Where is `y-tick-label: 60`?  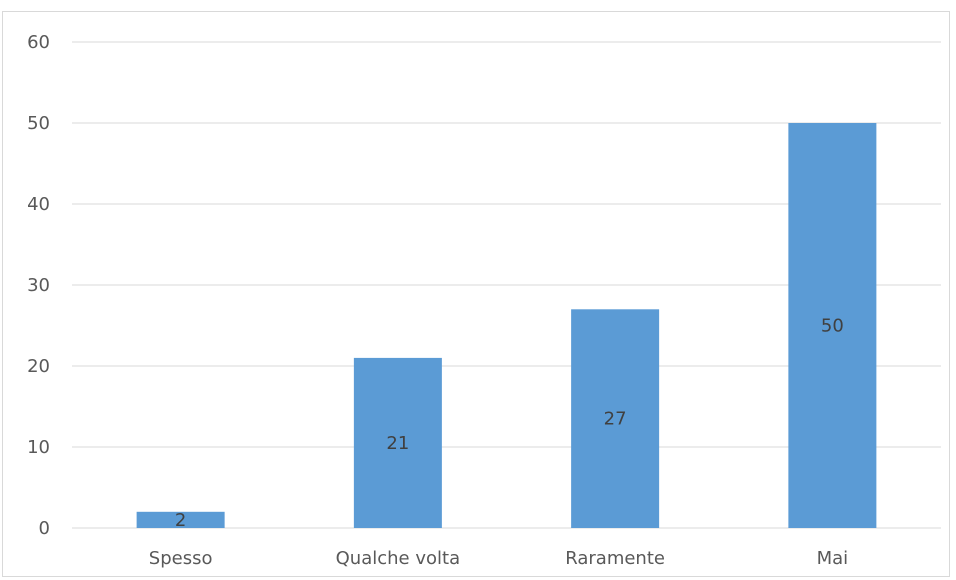 y-tick-label: 60 is located at coordinates (38, 42).